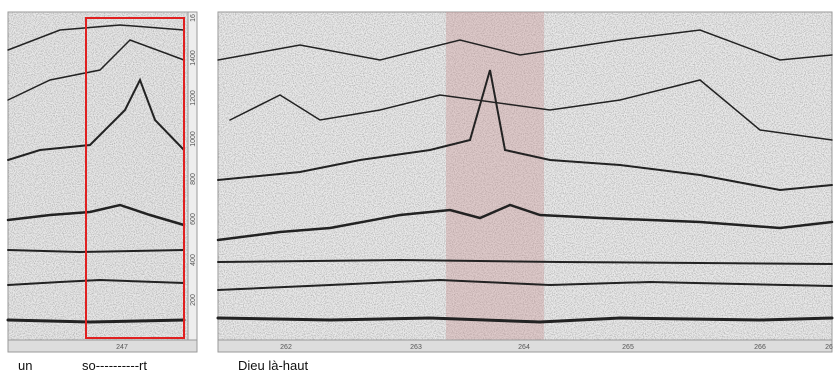 The width and height of the screenshot is (838, 376). I want to click on y-tick-label: 1400, so click(193, 58).